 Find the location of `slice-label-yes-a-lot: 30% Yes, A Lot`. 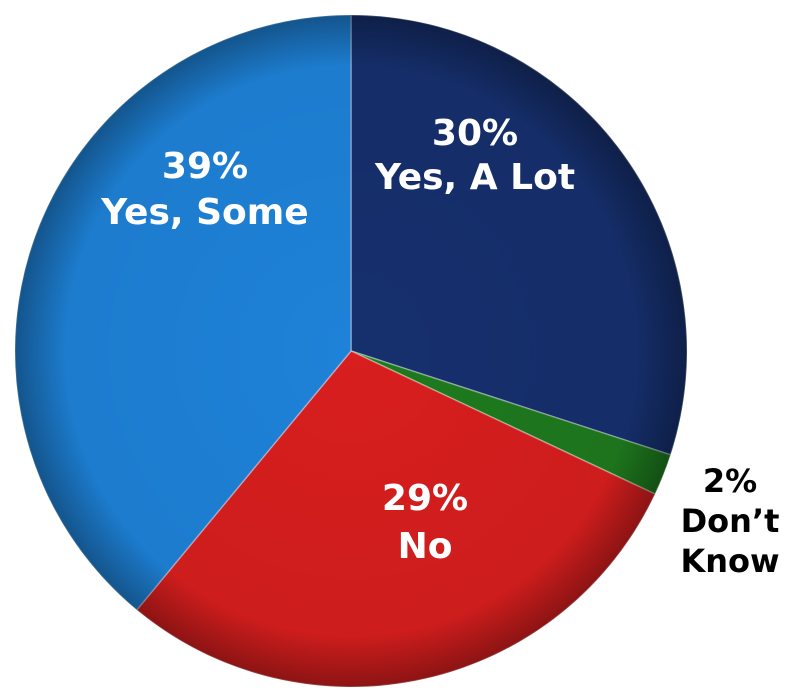

slice-label-yes-a-lot: 30% Yes, A Lot is located at coordinates (474, 155).